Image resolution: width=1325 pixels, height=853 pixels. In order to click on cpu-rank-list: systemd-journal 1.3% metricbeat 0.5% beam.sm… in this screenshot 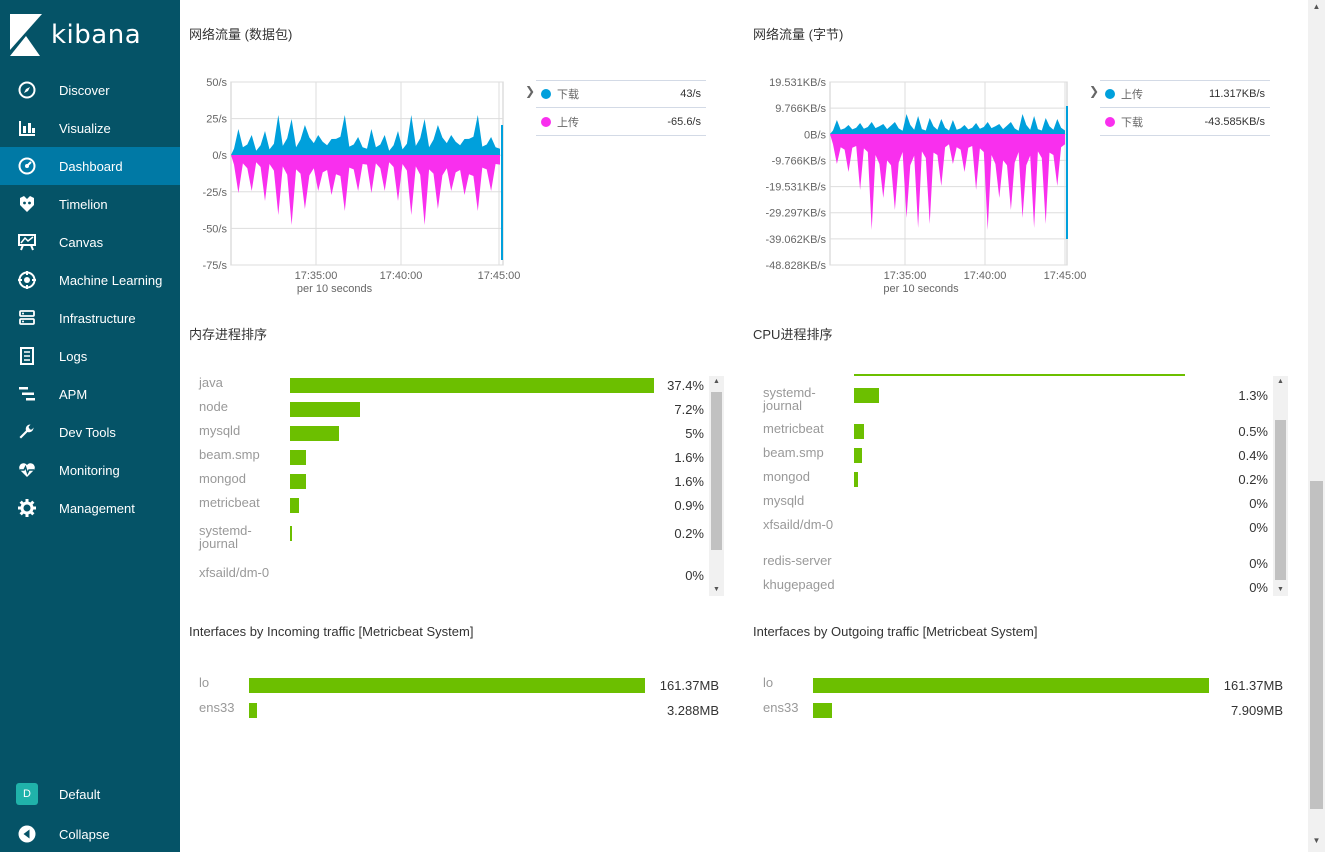, I will do `click(1013, 479)`.